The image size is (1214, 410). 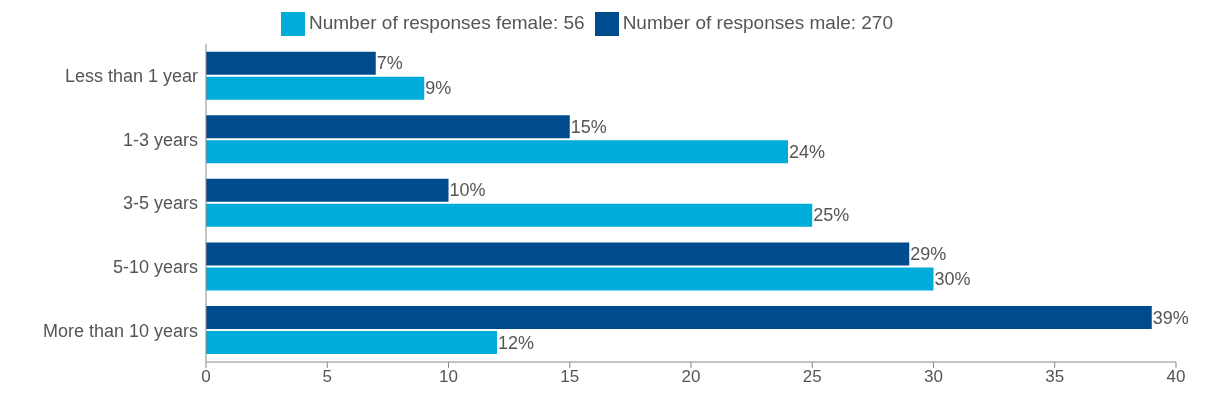 What do you see at coordinates (952, 278) in the screenshot?
I see `data-label: 30%` at bounding box center [952, 278].